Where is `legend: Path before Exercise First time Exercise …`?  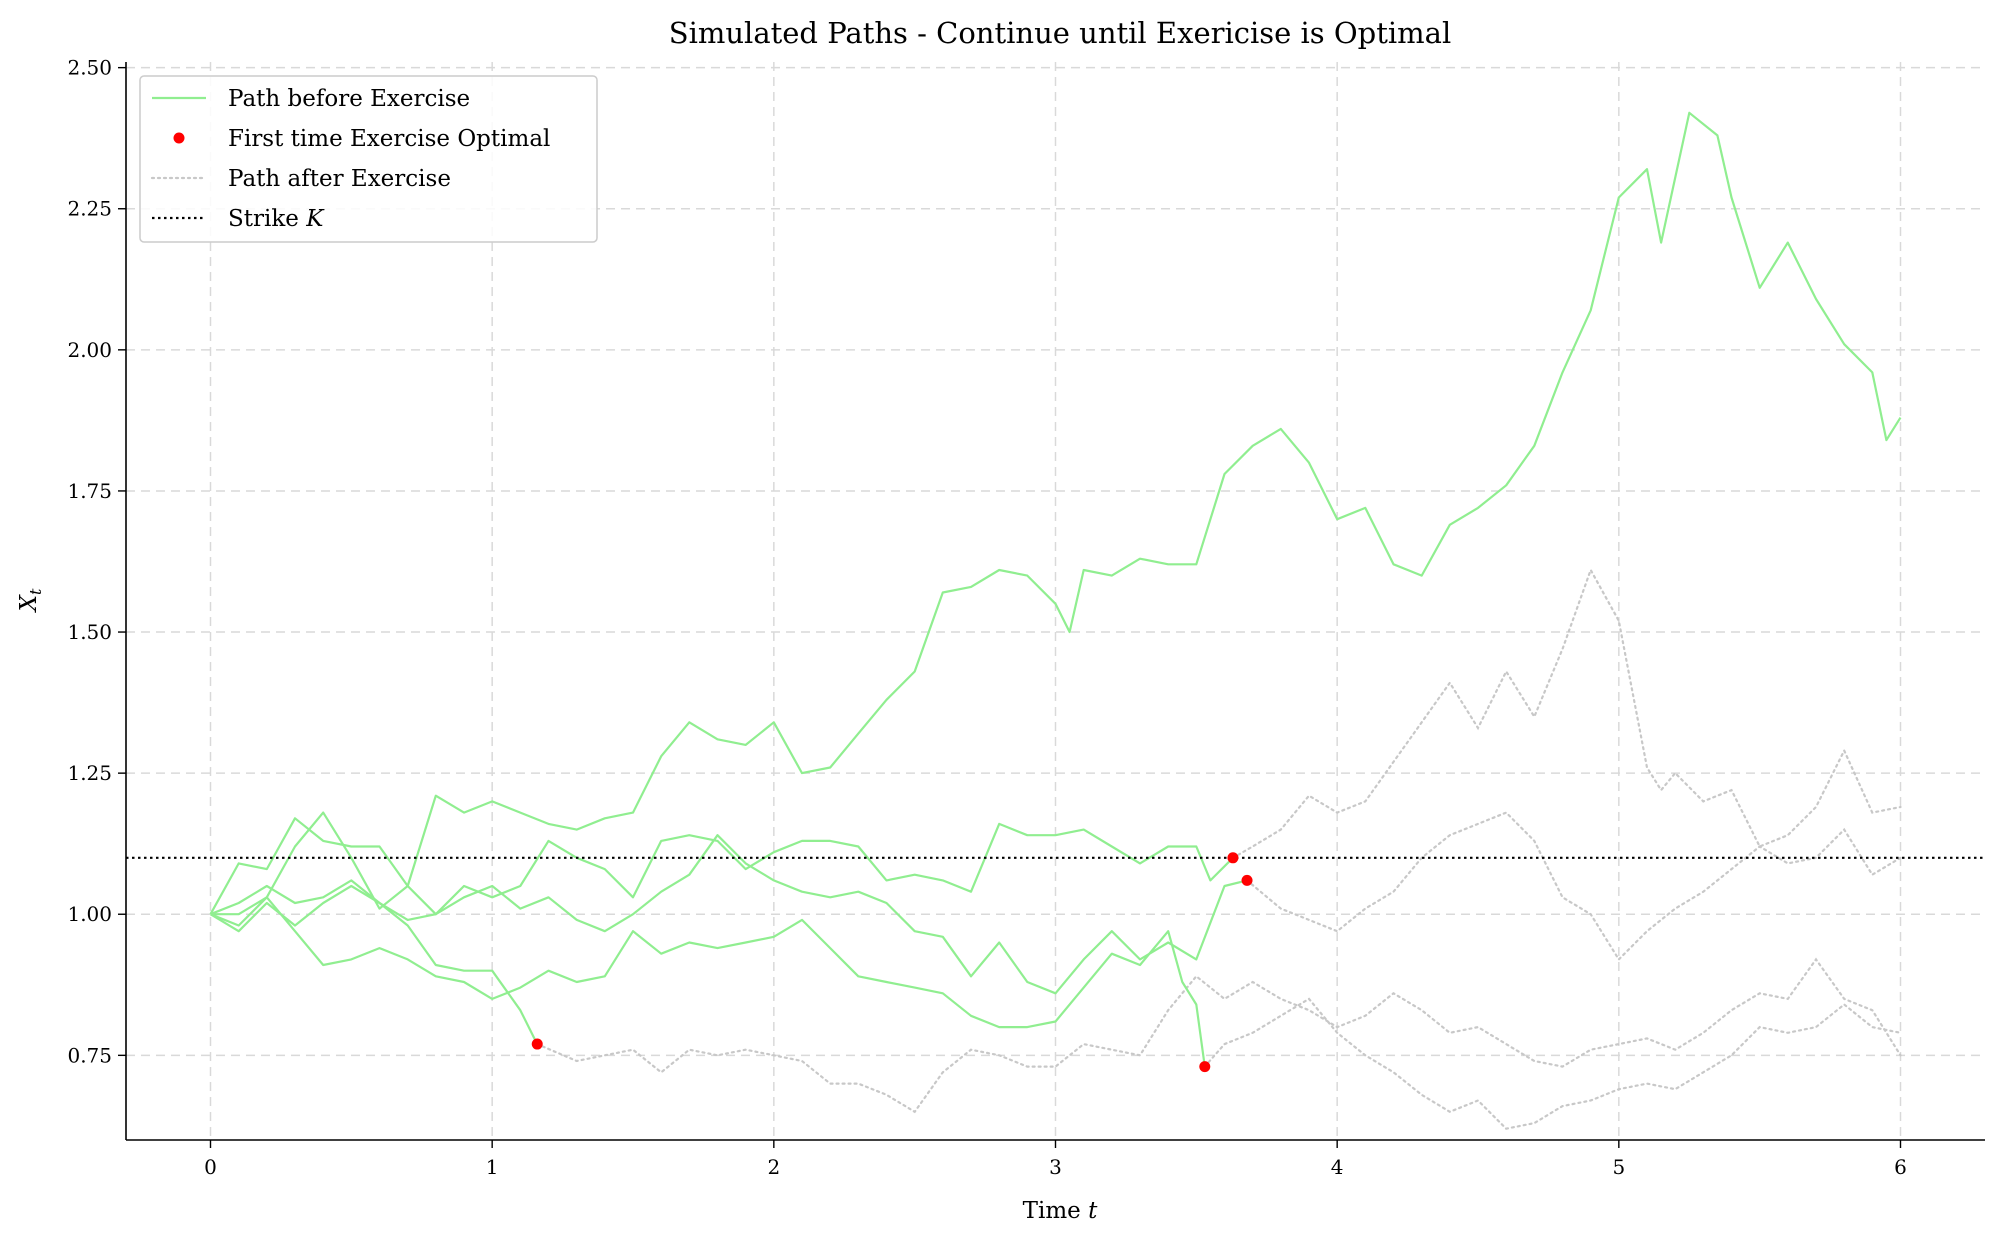 legend: Path before Exercise First time Exercise … is located at coordinates (368, 159).